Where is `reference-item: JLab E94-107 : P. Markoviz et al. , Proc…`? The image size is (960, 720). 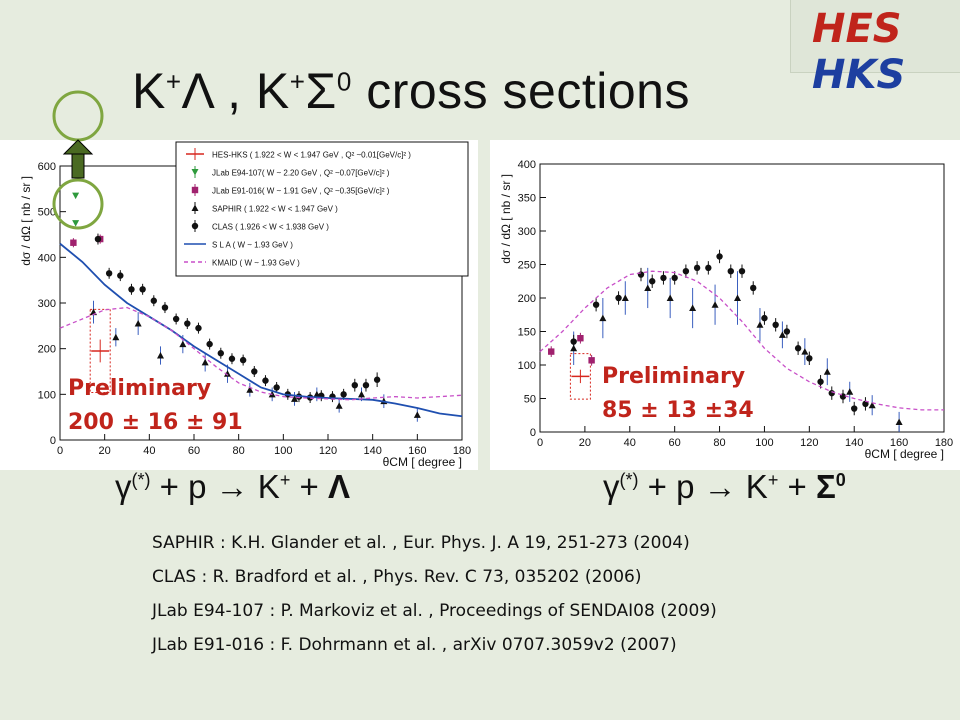 reference-item: JLab E94-107 : P. Markoviz et al. , Proc… is located at coordinates (434, 611).